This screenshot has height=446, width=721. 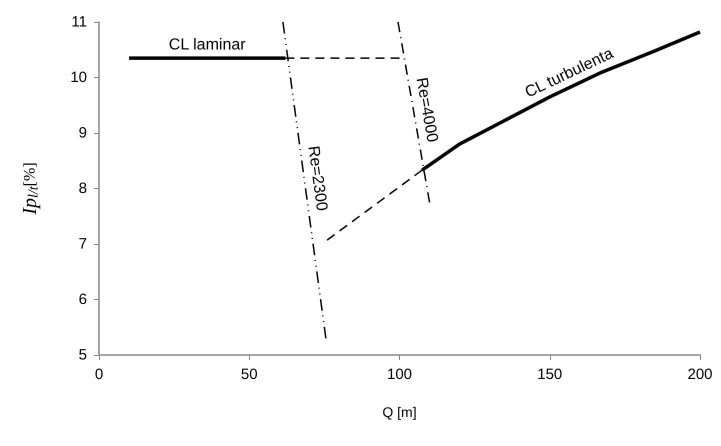 What do you see at coordinates (82, 355) in the screenshot?
I see `y-tick-label: 5` at bounding box center [82, 355].